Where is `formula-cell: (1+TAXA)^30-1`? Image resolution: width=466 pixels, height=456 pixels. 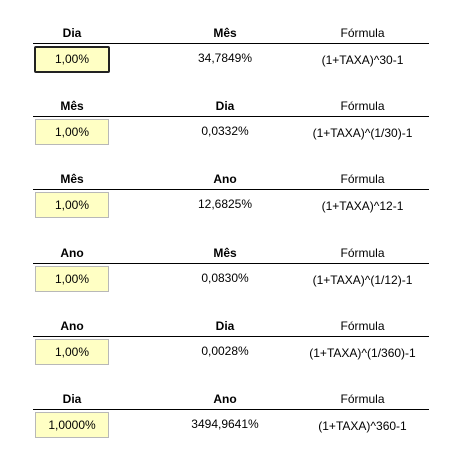
formula-cell: (1+TAXA)^30-1 is located at coordinates (362, 60).